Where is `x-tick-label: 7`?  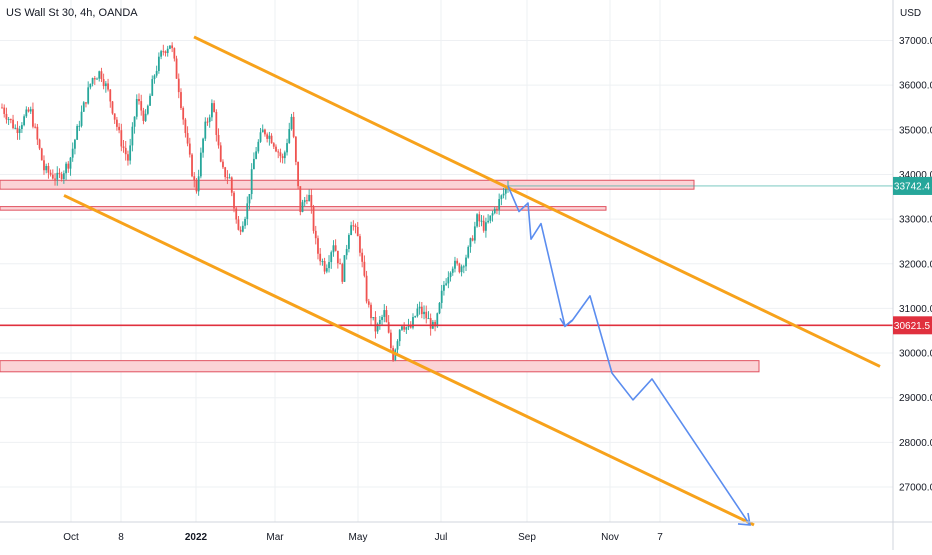 x-tick-label: 7 is located at coordinates (660, 537).